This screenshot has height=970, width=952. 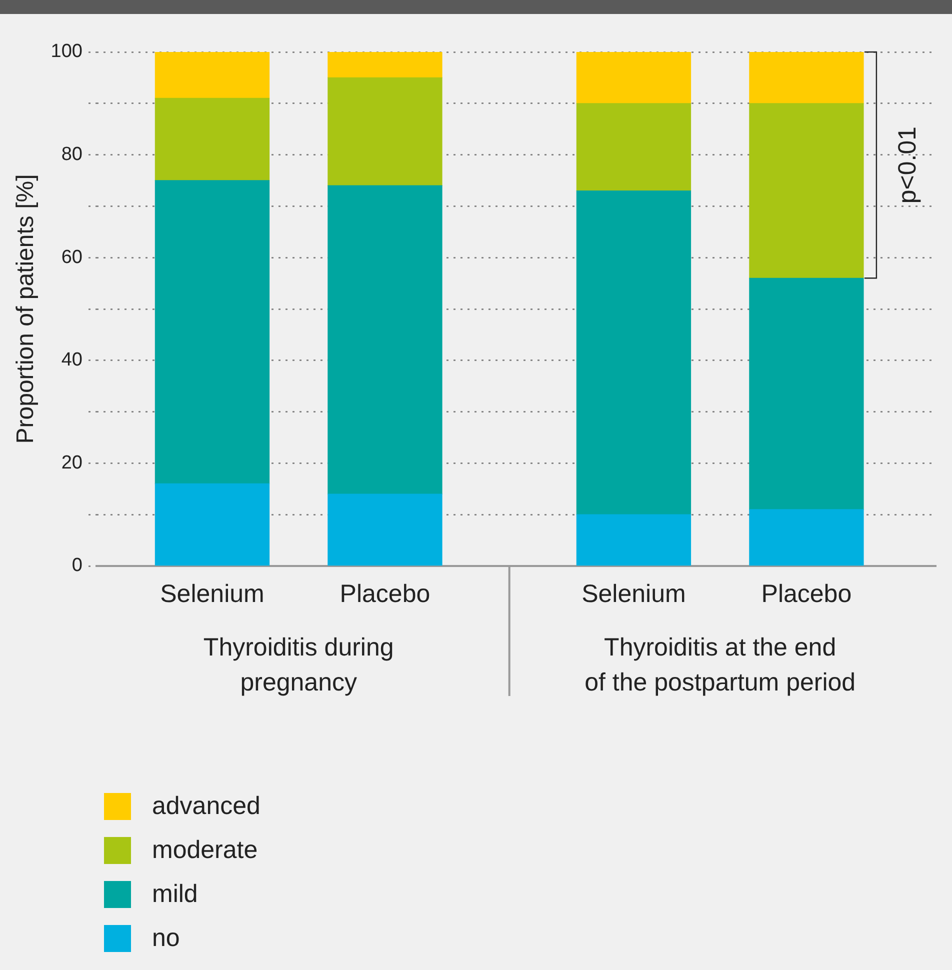 I want to click on y-axis-title: Proportion of patients [%], so click(x=26, y=309).